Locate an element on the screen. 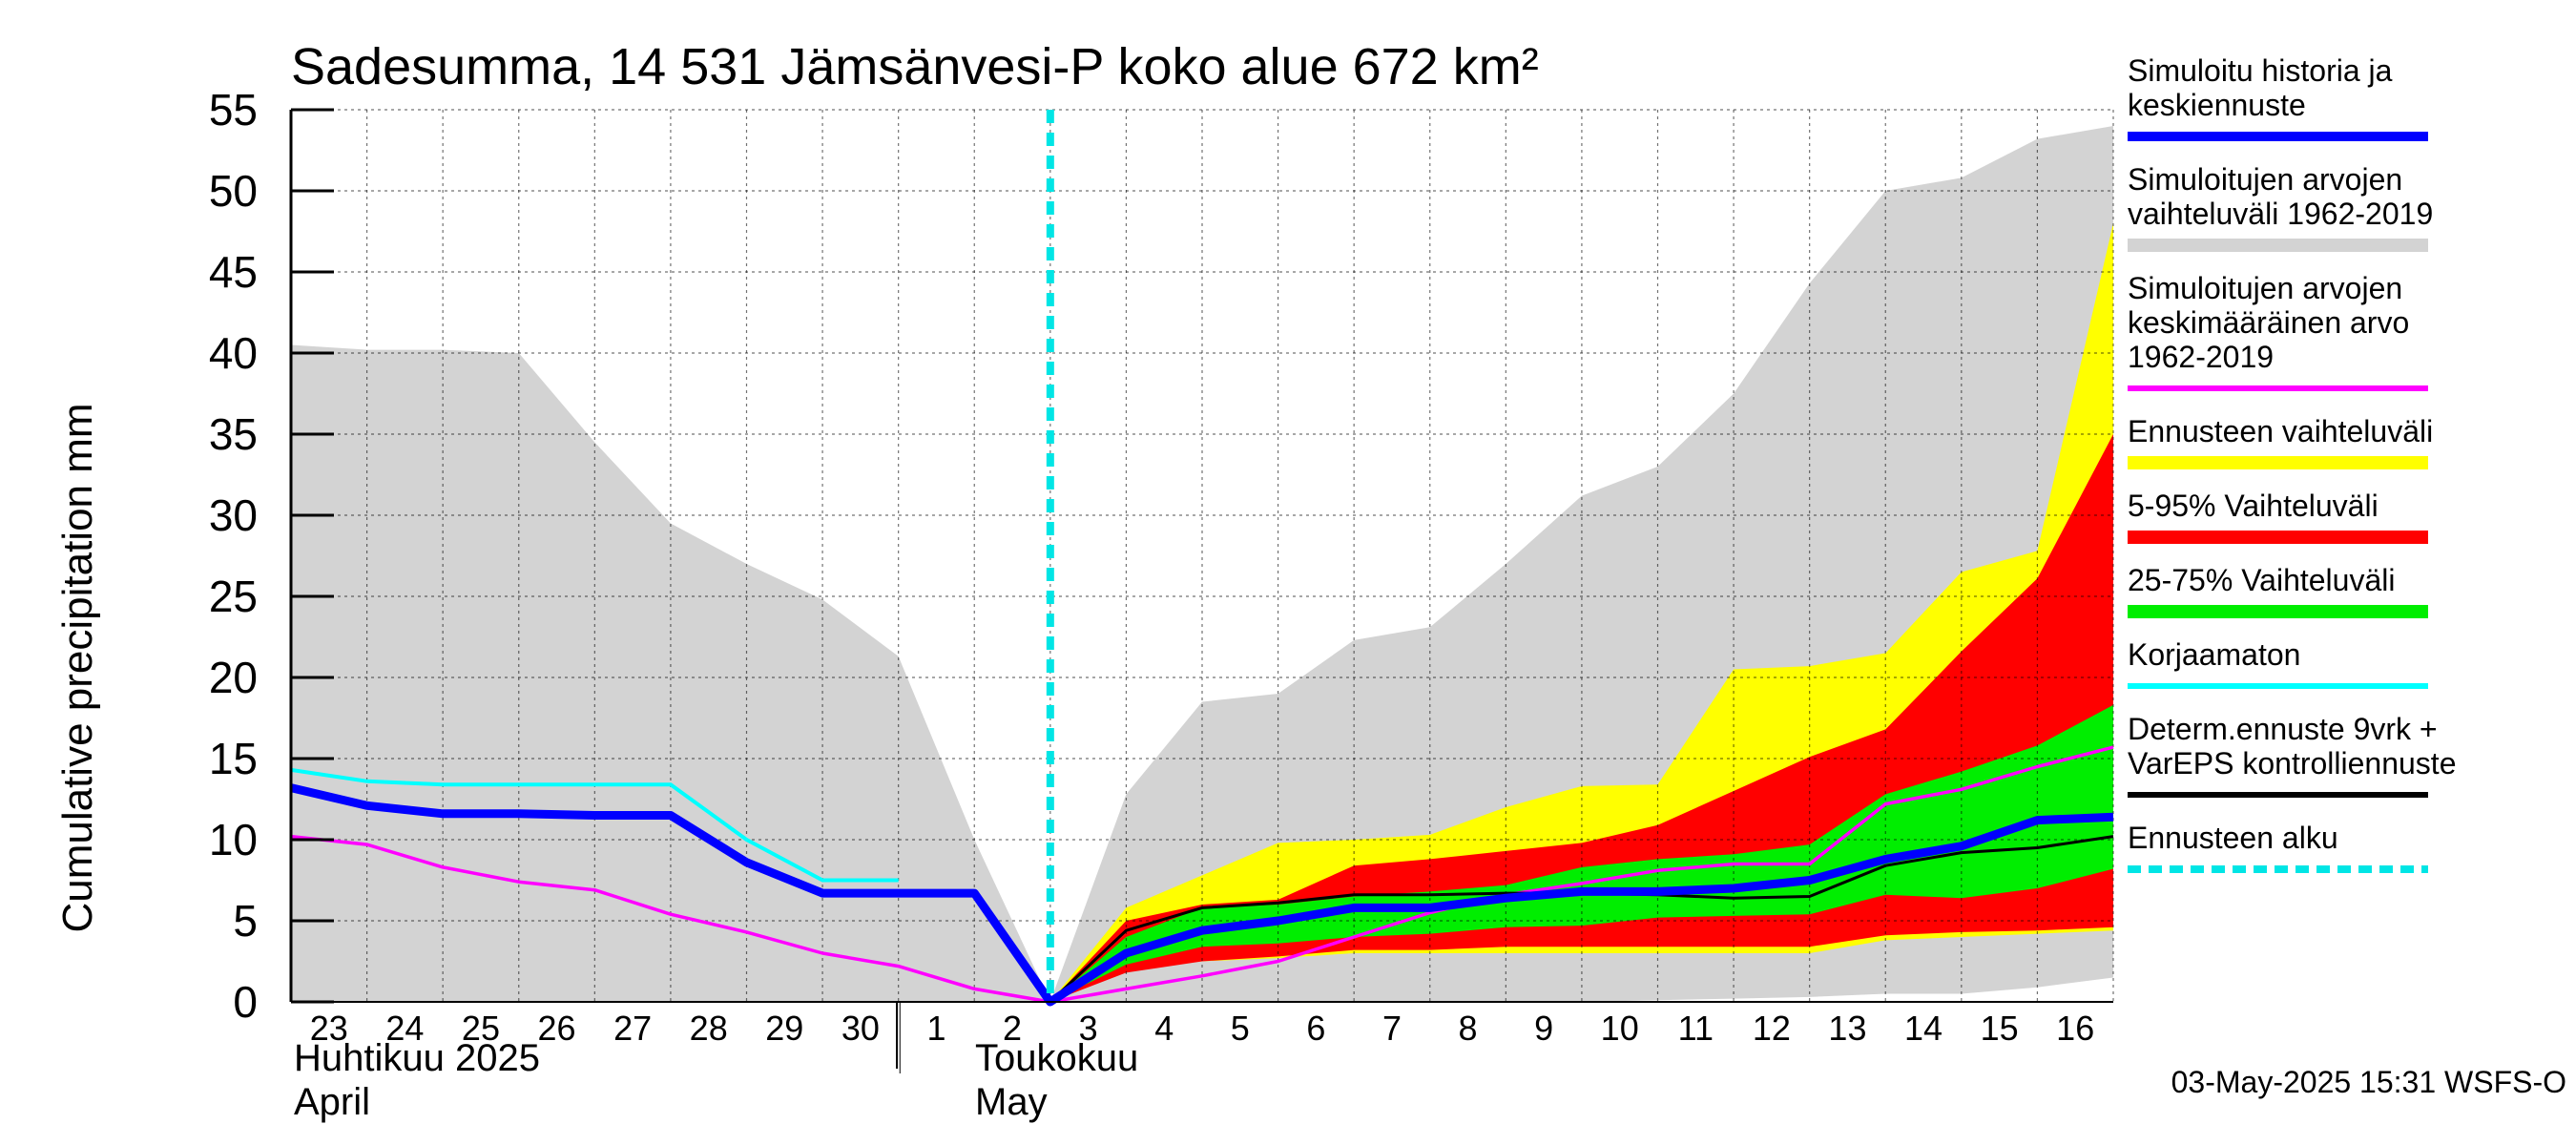 This screenshot has height=1145, width=2576. uncorrected-line is located at coordinates (594, 825).